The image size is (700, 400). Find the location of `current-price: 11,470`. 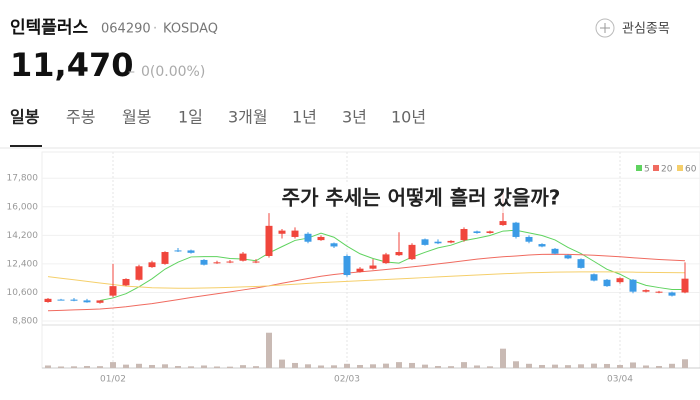

current-price: 11,470 is located at coordinates (71, 65).